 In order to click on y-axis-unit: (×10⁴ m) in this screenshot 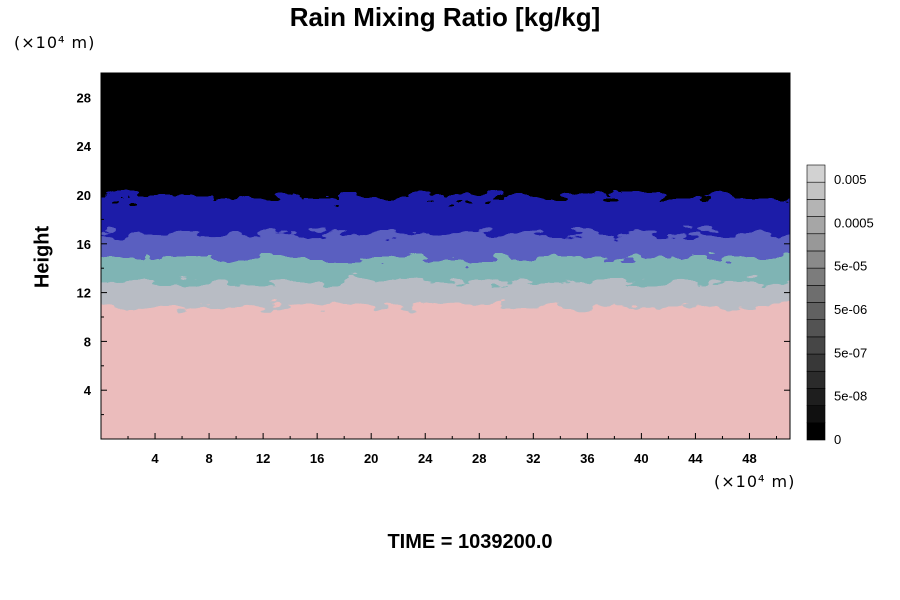, I will do `click(55, 42)`.